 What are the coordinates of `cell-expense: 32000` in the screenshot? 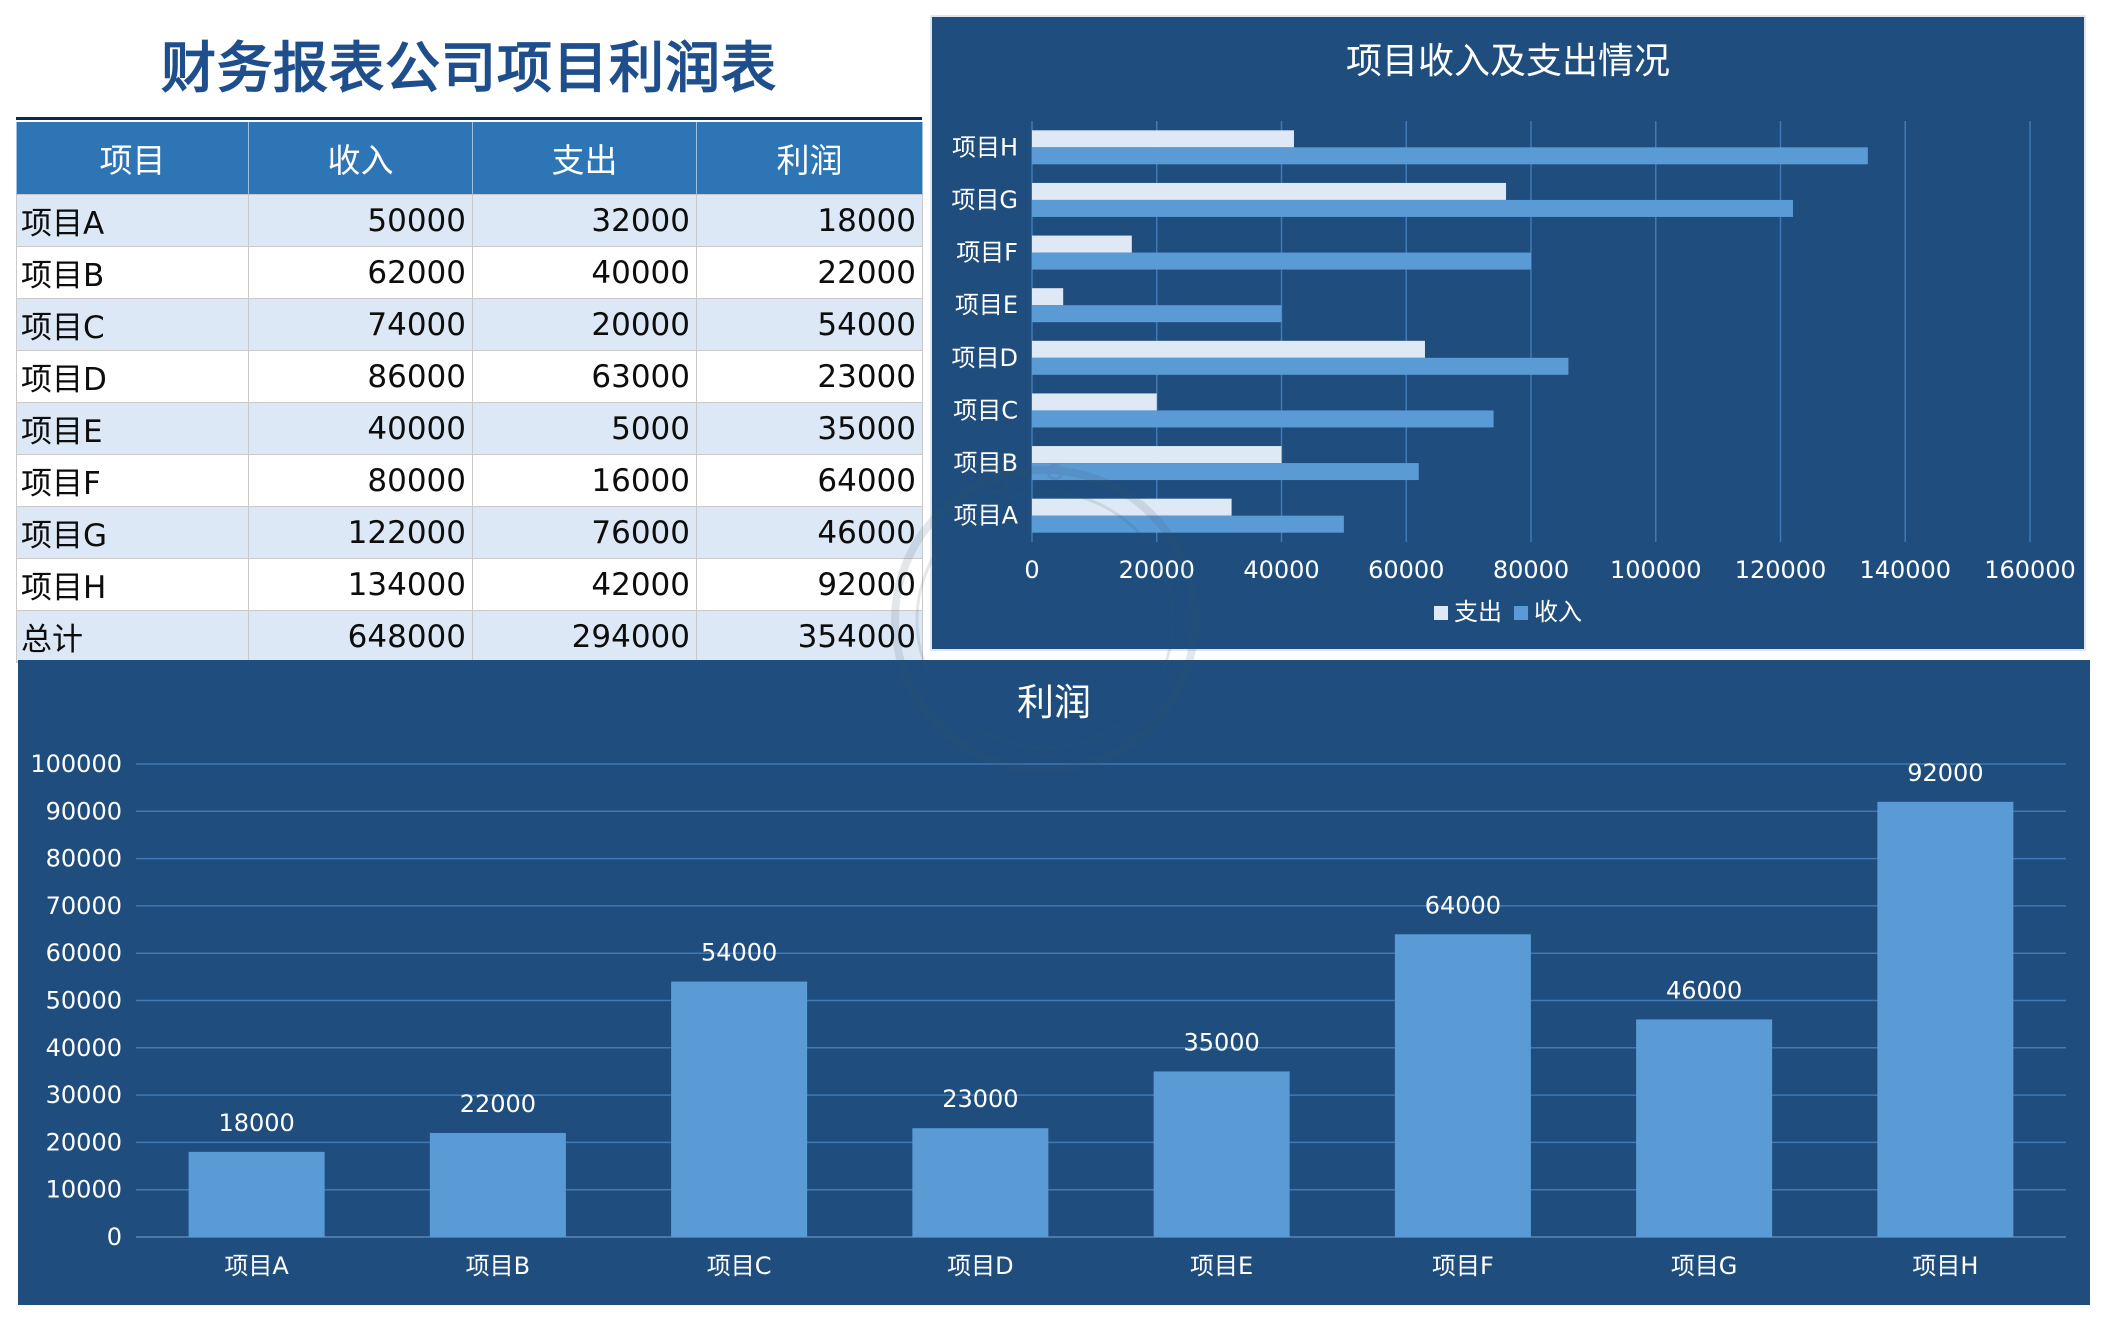 It's located at (584, 220).